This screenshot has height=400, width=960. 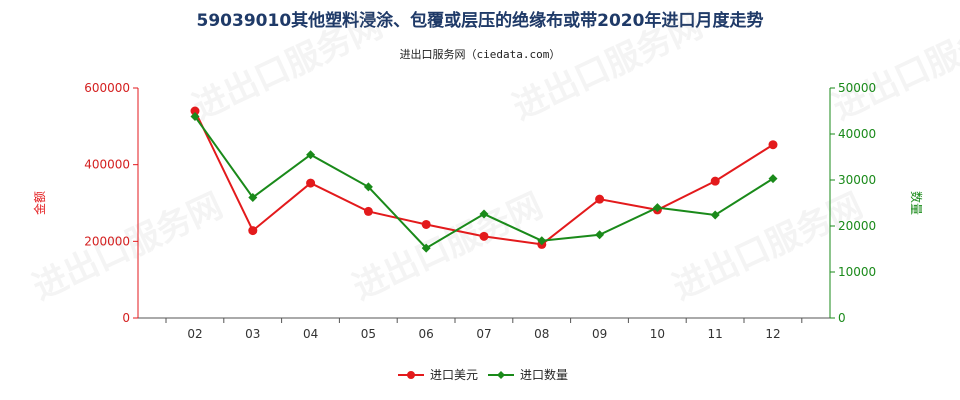 I want to click on right-tick-label: 20000, so click(x=857, y=226).